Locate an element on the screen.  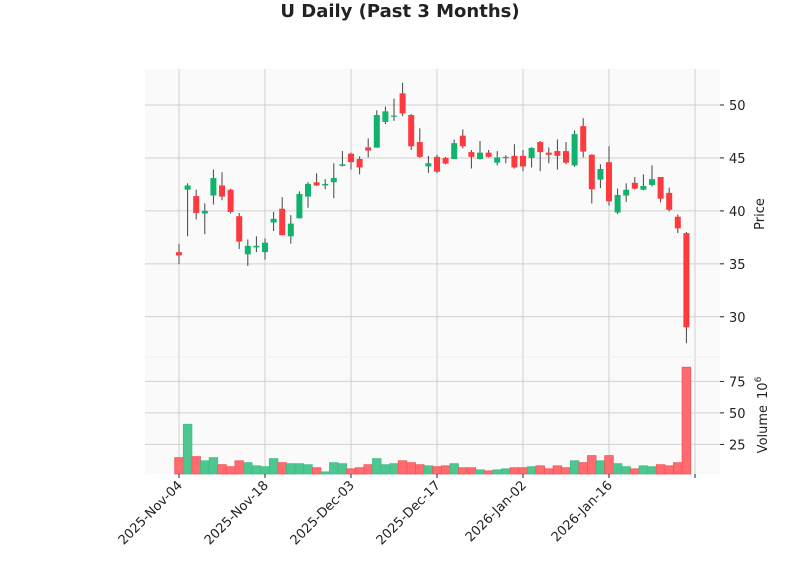
price-tick-label: 45 is located at coordinates (737, 159).